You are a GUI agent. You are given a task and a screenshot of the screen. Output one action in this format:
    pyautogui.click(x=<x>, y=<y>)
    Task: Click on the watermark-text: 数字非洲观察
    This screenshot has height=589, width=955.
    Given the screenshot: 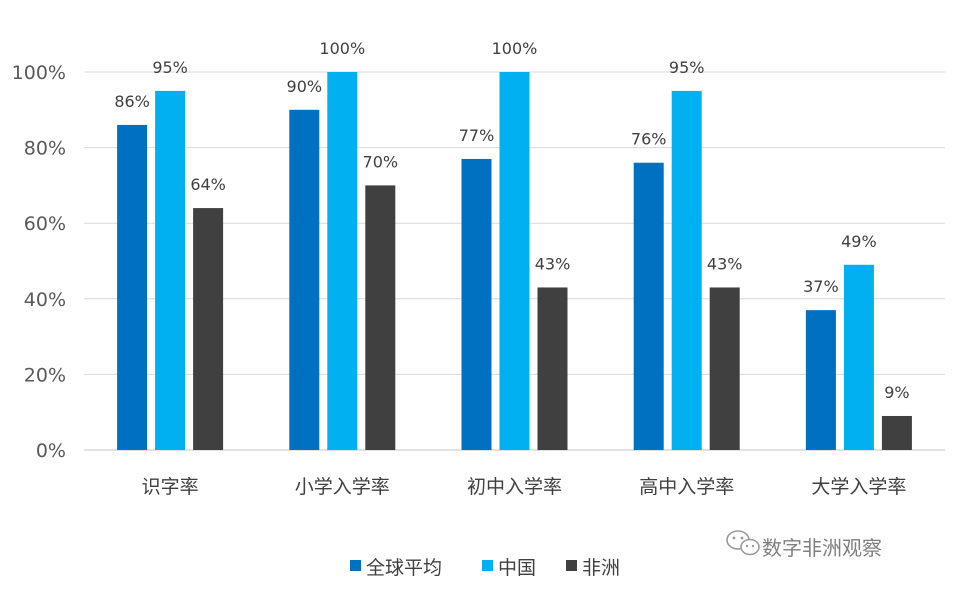 What is the action you would take?
    pyautogui.click(x=822, y=548)
    